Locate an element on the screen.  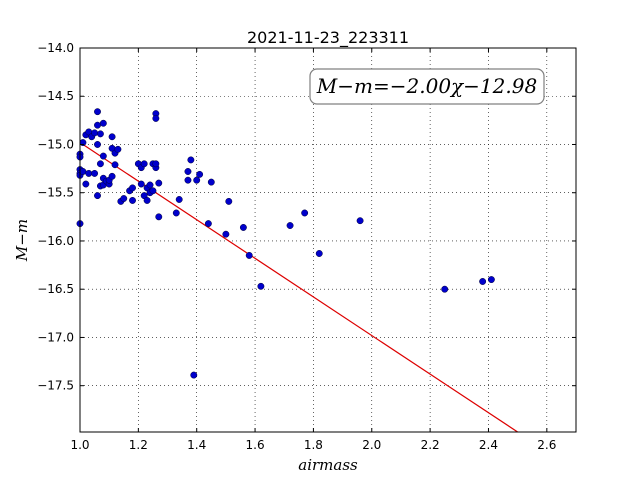
x-tick-label: 2.0 is located at coordinates (371, 445).